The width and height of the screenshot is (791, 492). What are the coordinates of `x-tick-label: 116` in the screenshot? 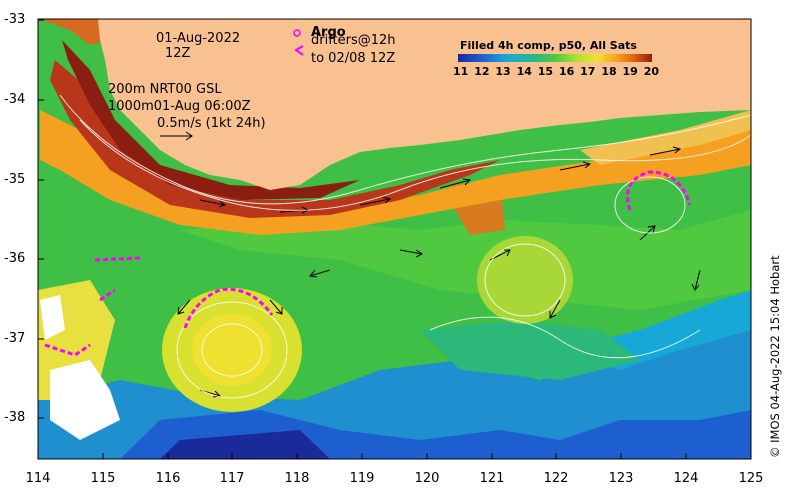 It's located at (168, 478).